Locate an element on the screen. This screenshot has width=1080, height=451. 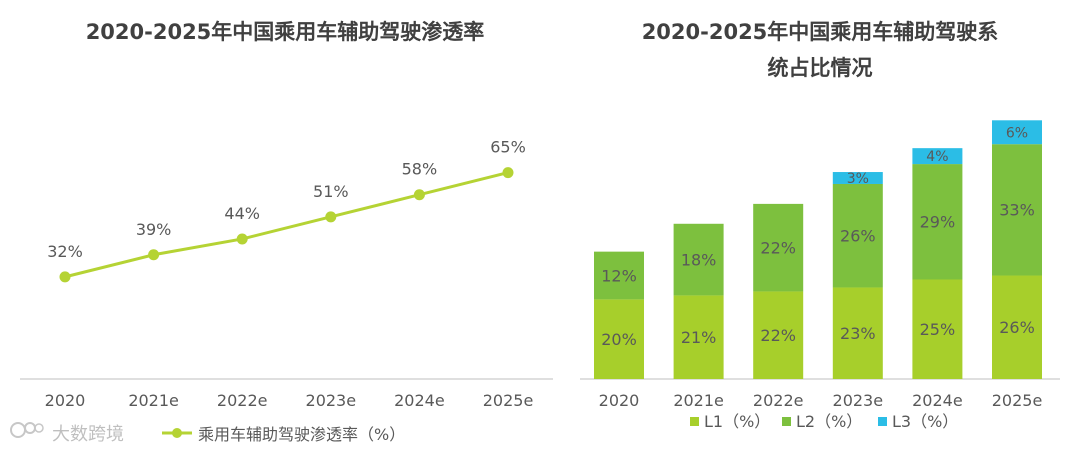
right-bar-label: 18% is located at coordinates (699, 259).